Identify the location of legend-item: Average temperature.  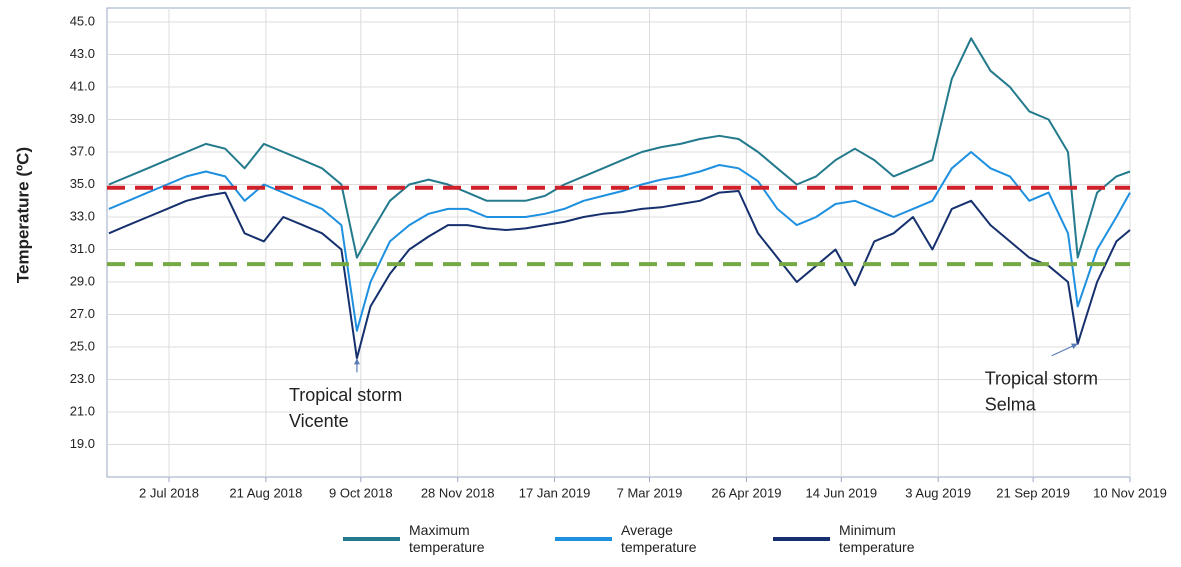
(643, 539).